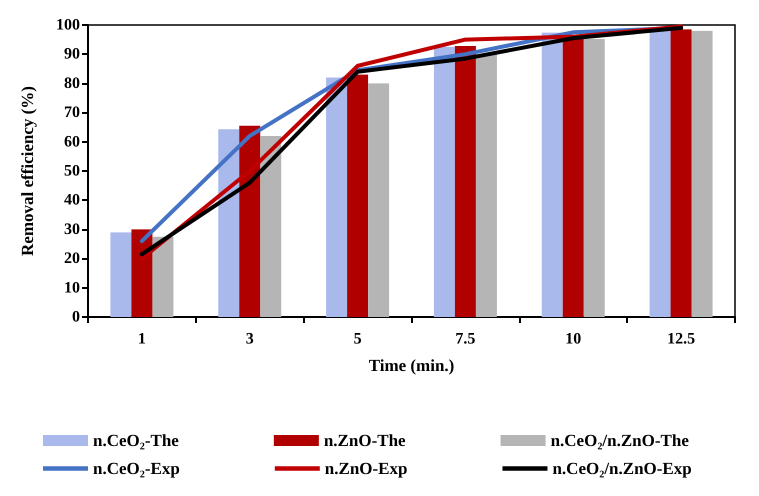 The image size is (759, 496). Describe the element at coordinates (68, 25) in the screenshot. I see `y-tick-label: 100` at that location.